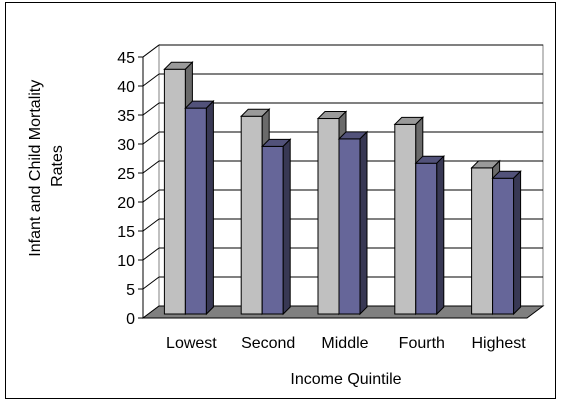 Image resolution: width=561 pixels, height=402 pixels. What do you see at coordinates (422, 343) in the screenshot?
I see `x-category-label: Fourth` at bounding box center [422, 343].